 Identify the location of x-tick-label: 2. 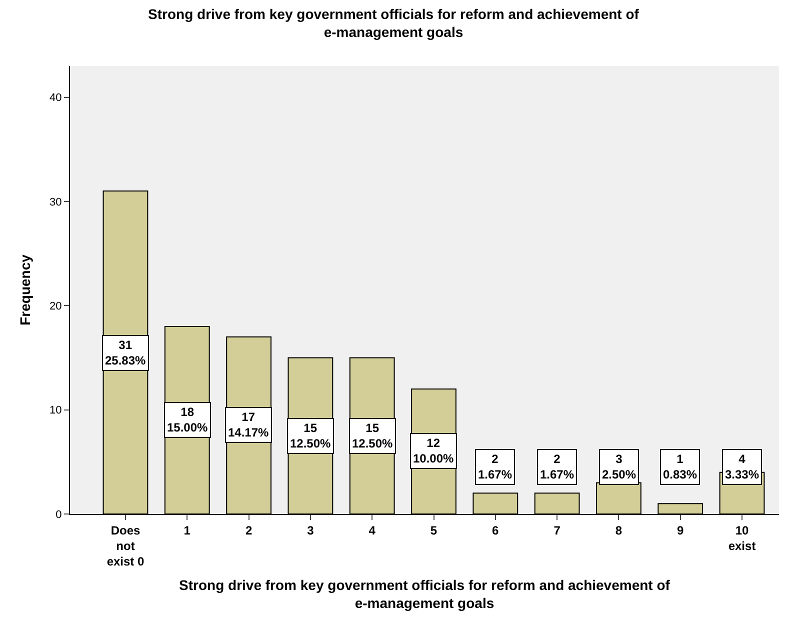
(248, 530).